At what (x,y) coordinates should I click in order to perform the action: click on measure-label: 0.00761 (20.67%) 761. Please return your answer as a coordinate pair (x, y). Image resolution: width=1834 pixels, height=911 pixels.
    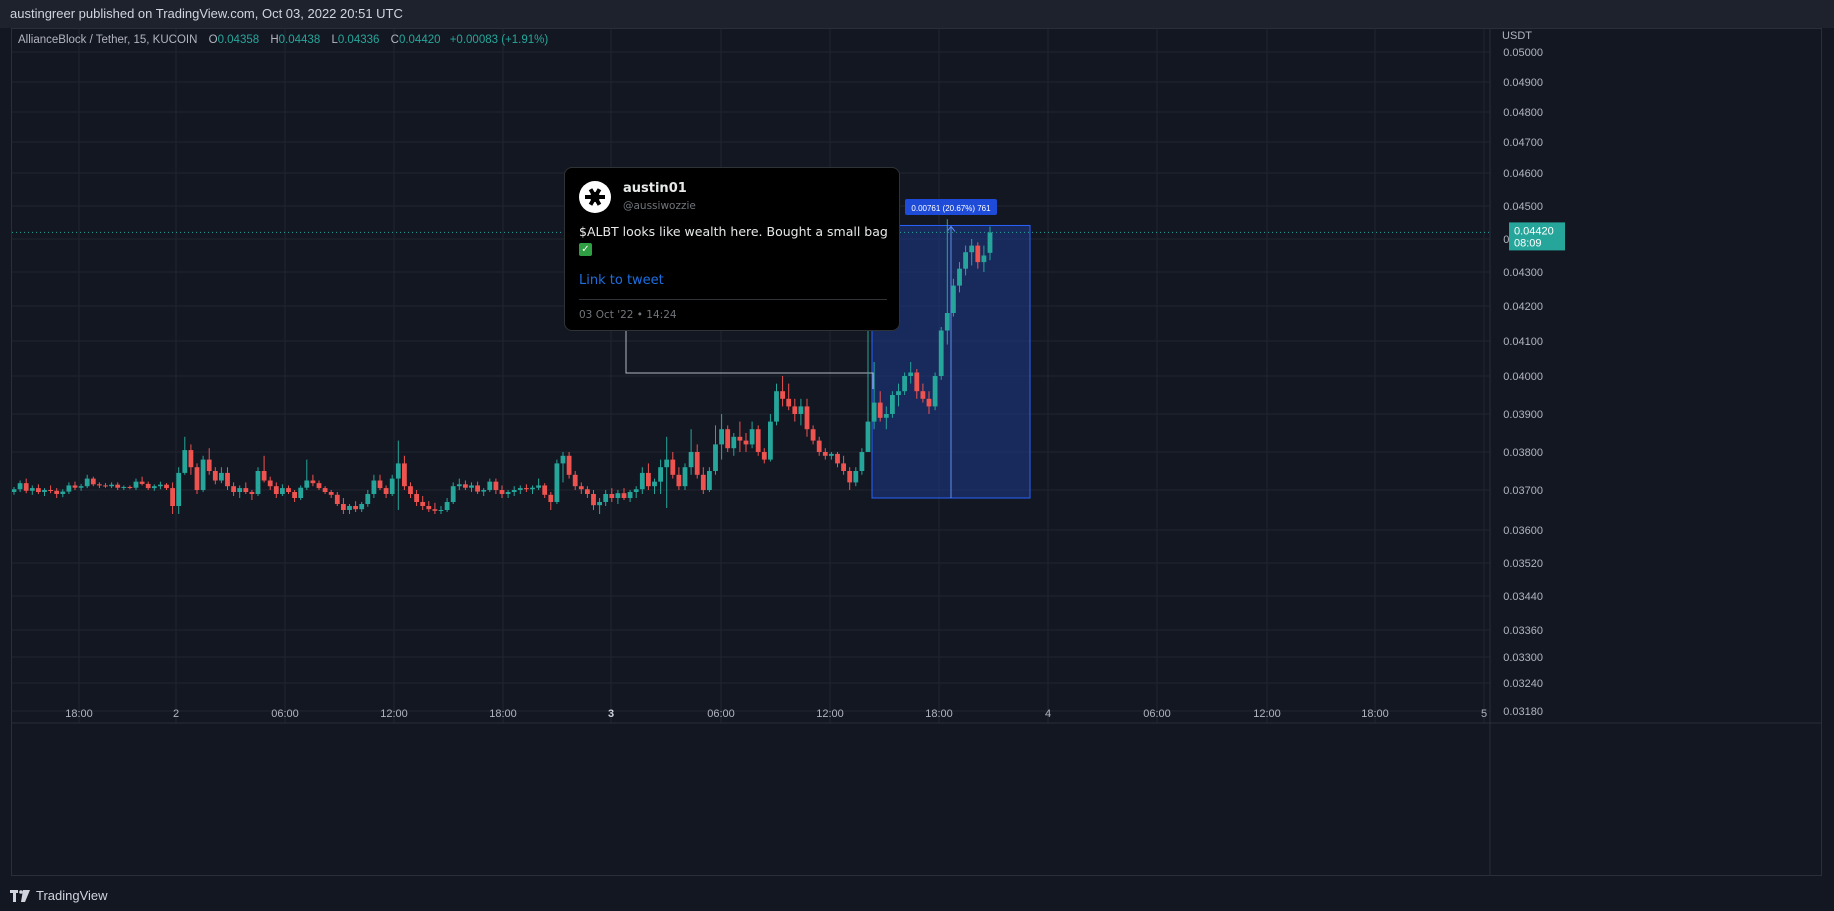
    Looking at the image, I should click on (951, 208).